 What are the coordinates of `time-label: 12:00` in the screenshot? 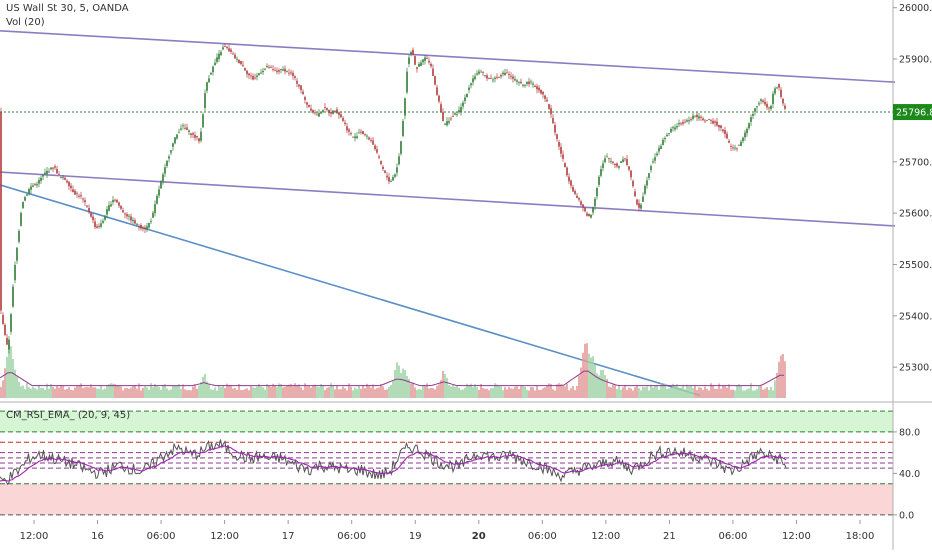 It's located at (605, 536).